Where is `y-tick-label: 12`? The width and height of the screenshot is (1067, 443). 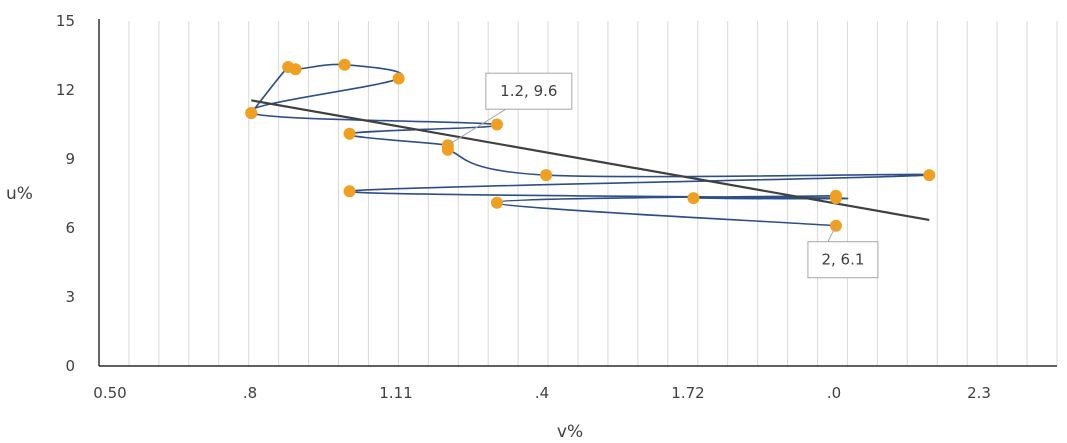 y-tick-label: 12 is located at coordinates (65, 90).